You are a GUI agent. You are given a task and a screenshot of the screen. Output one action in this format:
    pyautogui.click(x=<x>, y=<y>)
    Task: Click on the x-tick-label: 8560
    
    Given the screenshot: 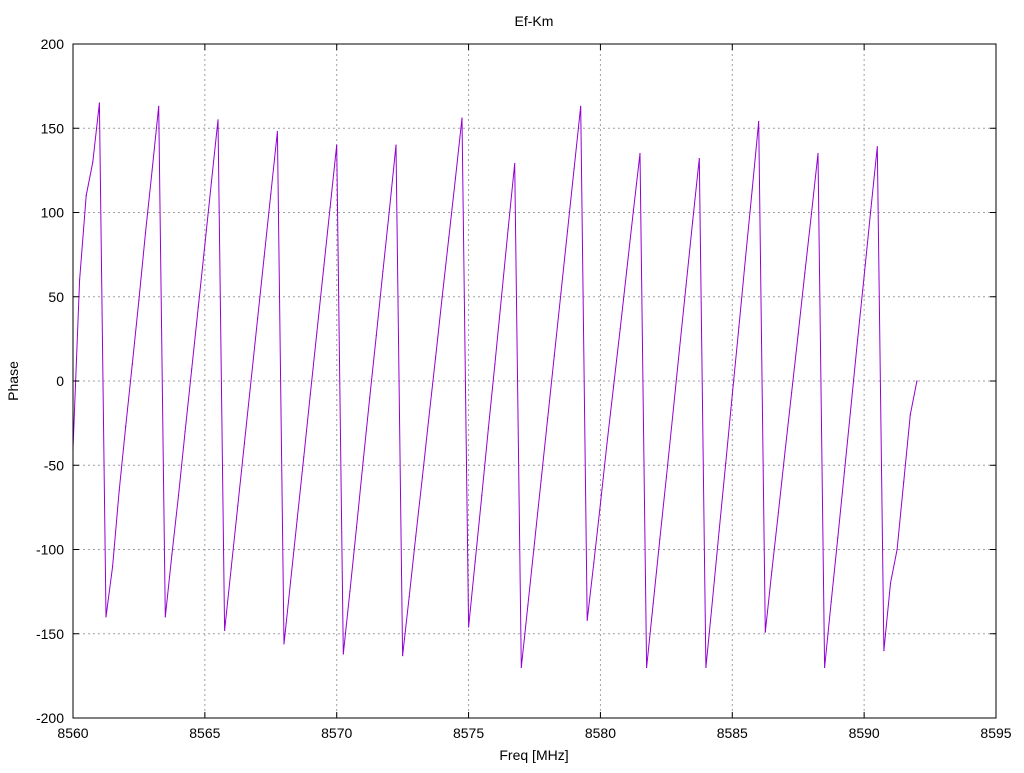 What is the action you would take?
    pyautogui.click(x=72, y=733)
    